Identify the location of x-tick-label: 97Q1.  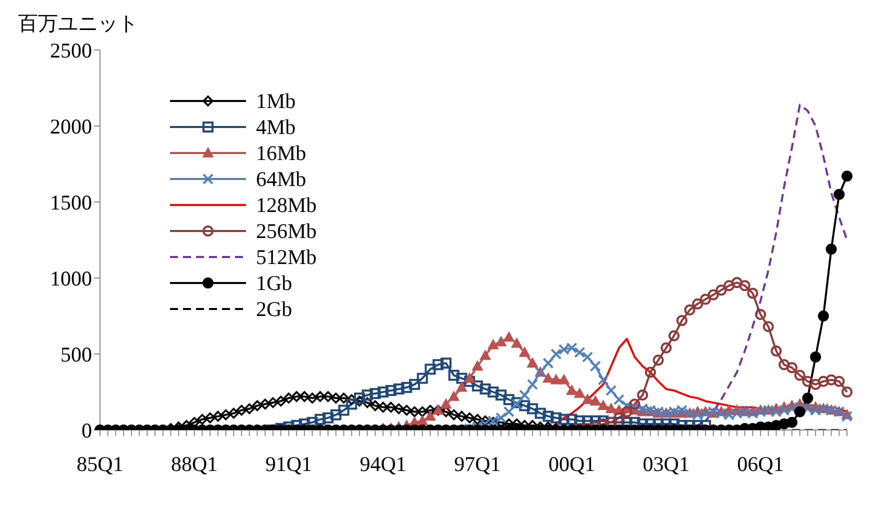
(477, 464).